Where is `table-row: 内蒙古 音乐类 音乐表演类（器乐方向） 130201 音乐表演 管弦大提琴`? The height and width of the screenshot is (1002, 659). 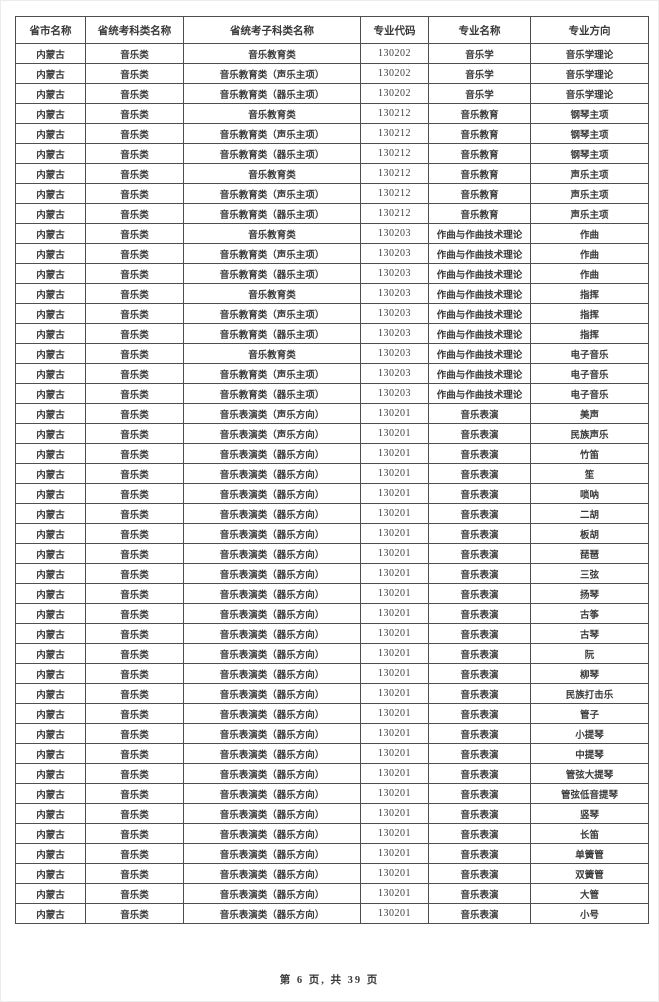
table-row: 内蒙古 音乐类 音乐表演类（器乐方向） 130201 音乐表演 管弦大提琴 is located at coordinates (332, 773).